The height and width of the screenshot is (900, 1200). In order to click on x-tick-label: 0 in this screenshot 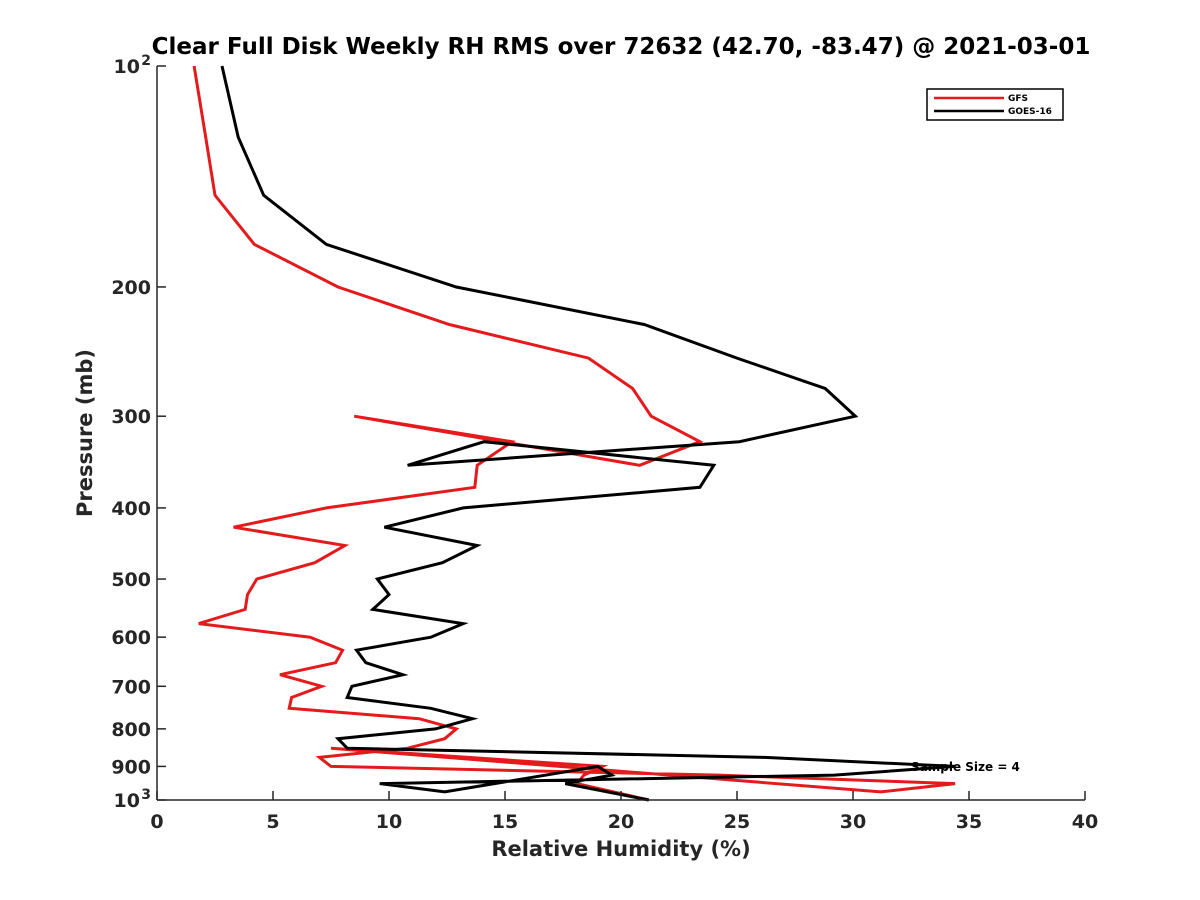, I will do `click(156, 822)`.